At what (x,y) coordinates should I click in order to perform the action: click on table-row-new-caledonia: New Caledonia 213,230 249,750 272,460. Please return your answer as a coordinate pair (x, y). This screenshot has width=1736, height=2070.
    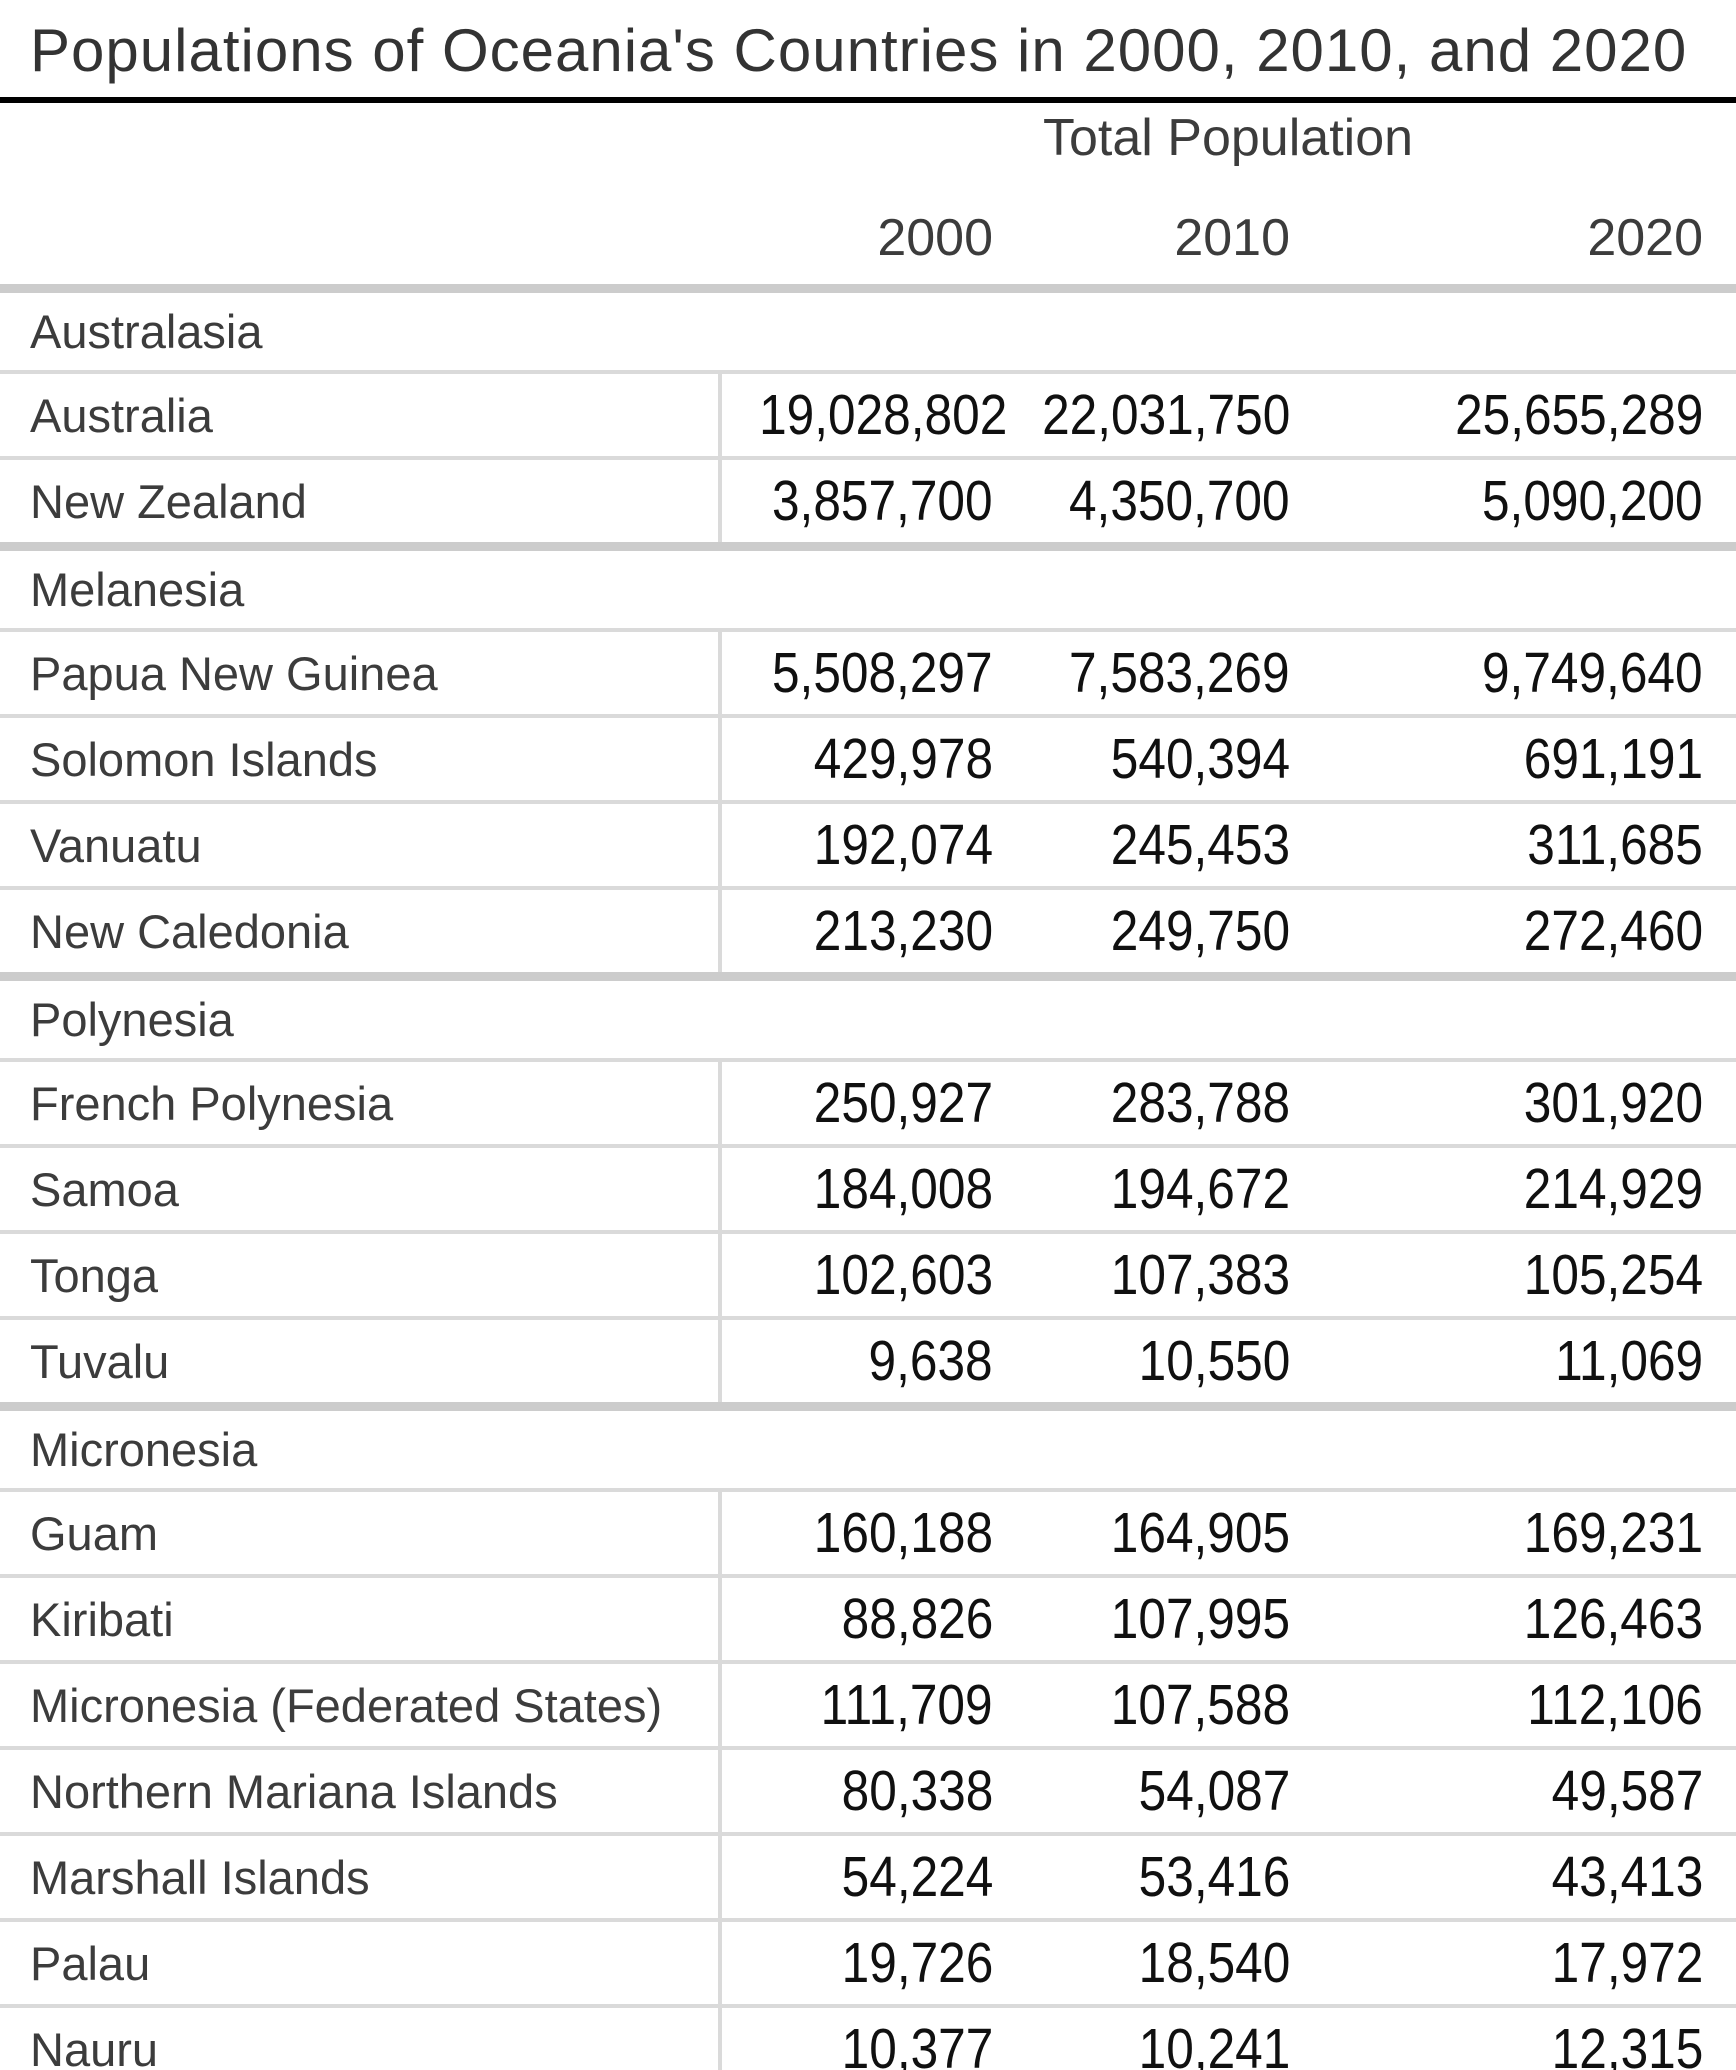
    Looking at the image, I should click on (868, 931).